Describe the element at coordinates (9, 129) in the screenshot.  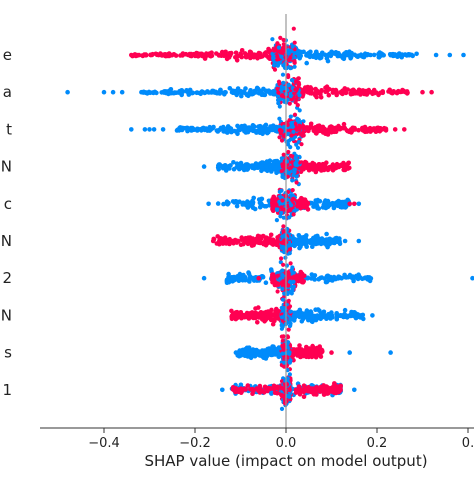
I see `feature-label: t` at that location.